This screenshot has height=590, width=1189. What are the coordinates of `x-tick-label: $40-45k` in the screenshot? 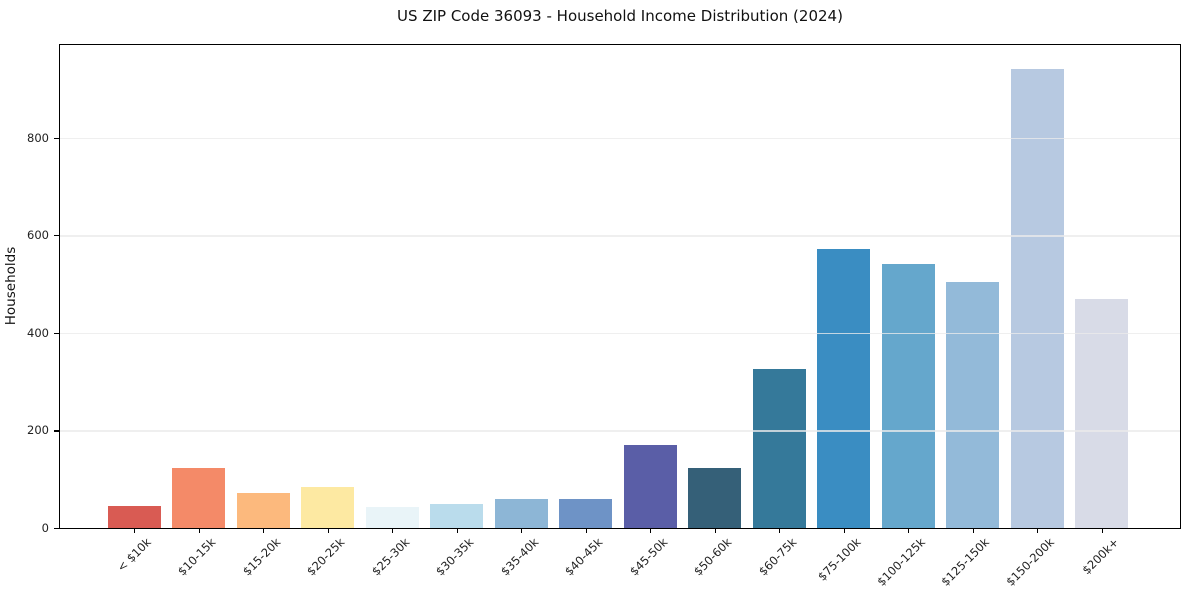 It's located at (583, 557).